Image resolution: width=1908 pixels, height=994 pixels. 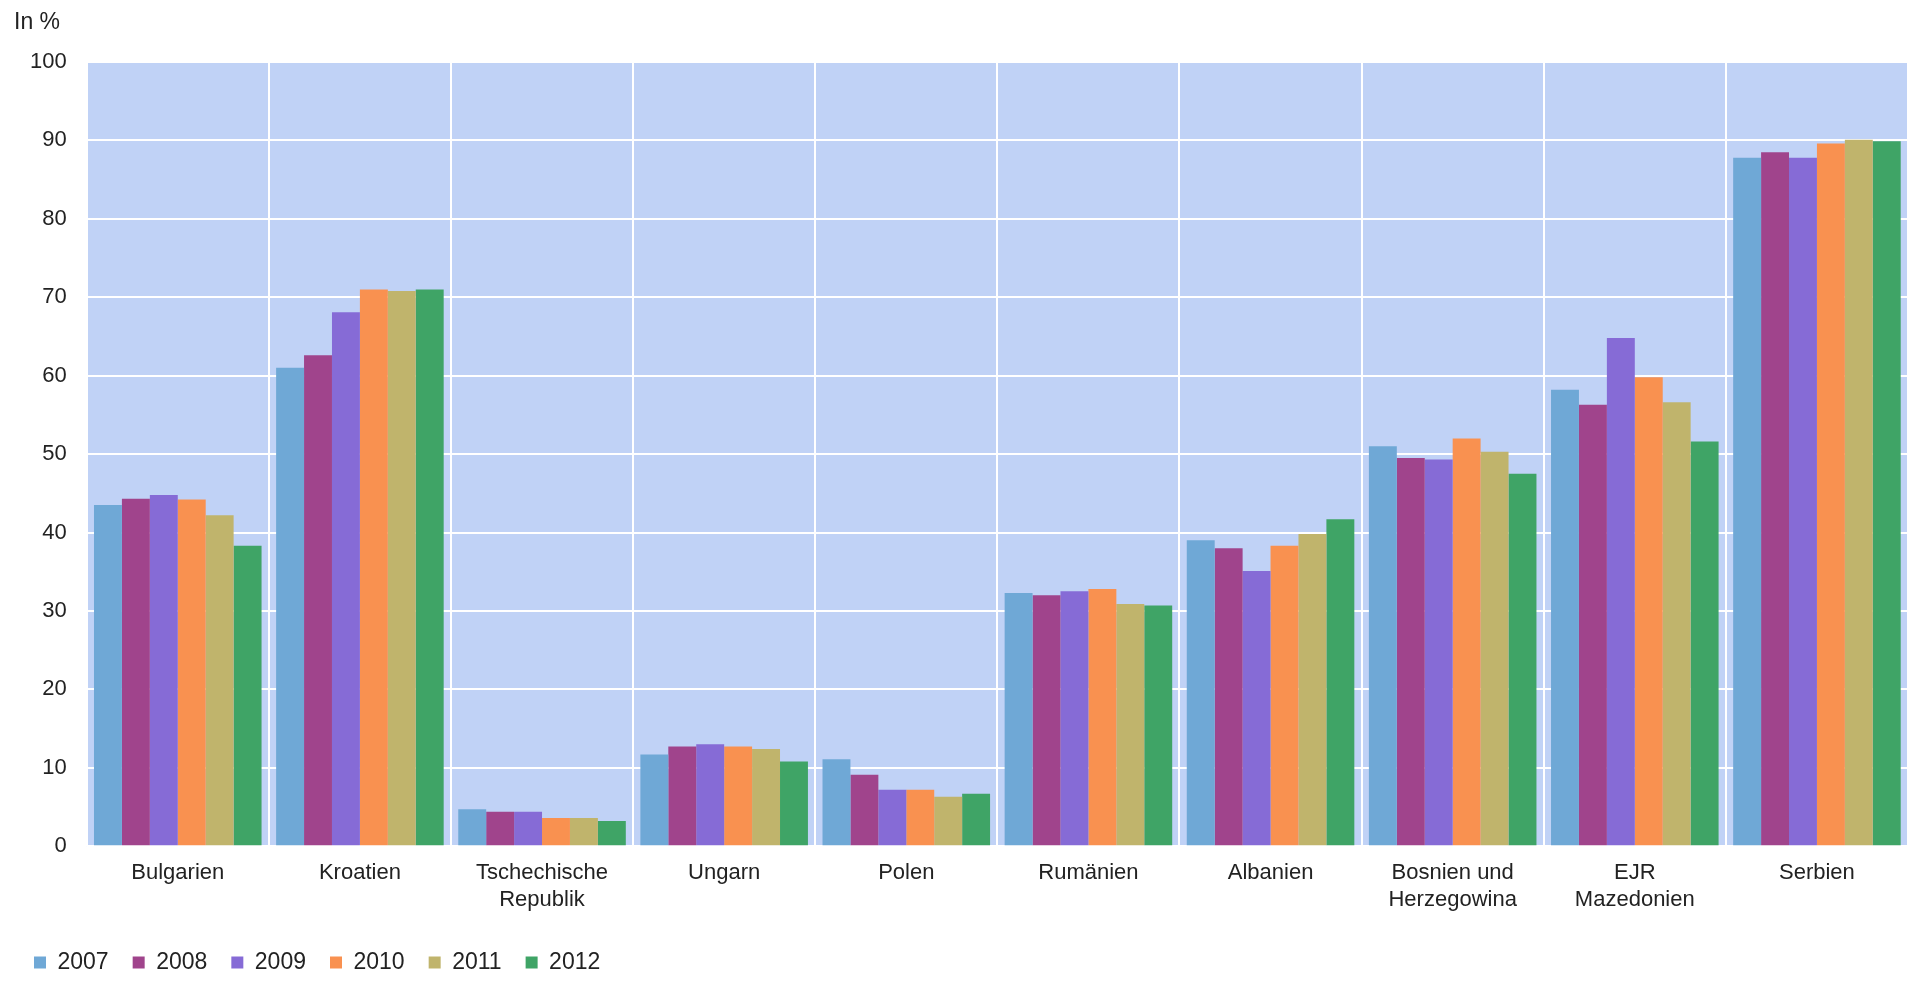 What do you see at coordinates (83, 960) in the screenshot?
I see `legend-label: 2007` at bounding box center [83, 960].